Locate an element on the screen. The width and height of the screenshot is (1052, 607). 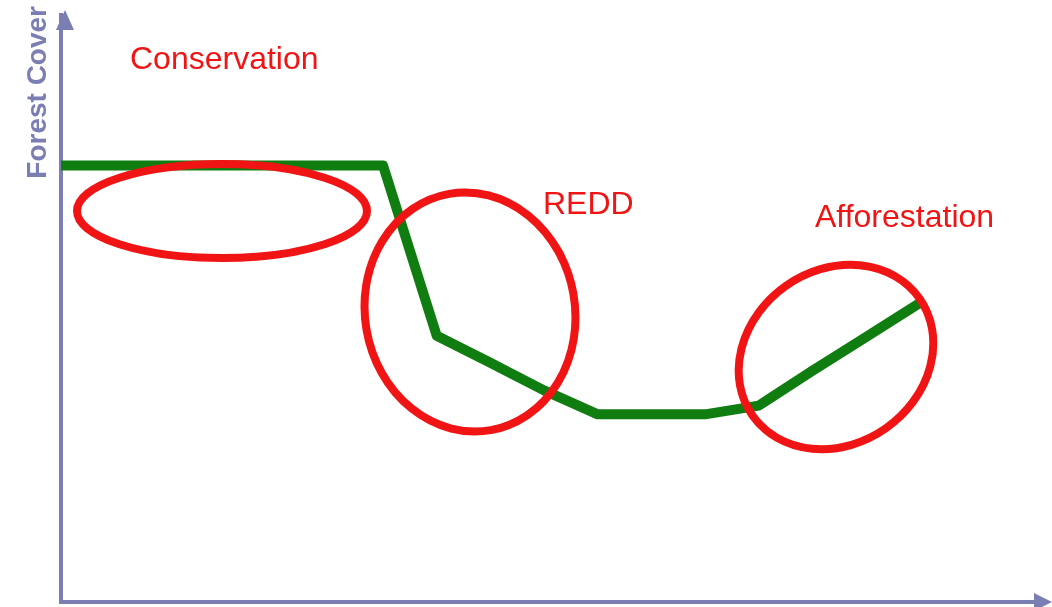
annotation: REDD is located at coordinates (588, 203).